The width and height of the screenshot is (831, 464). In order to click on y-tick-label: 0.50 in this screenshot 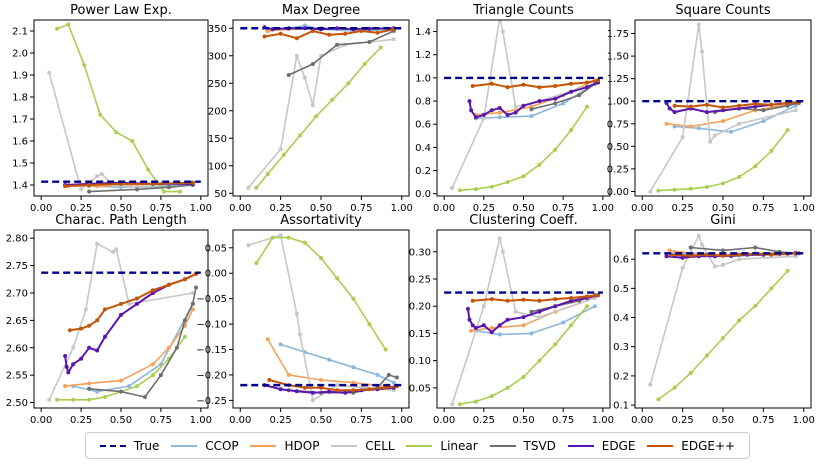, I will do `click(618, 147)`.